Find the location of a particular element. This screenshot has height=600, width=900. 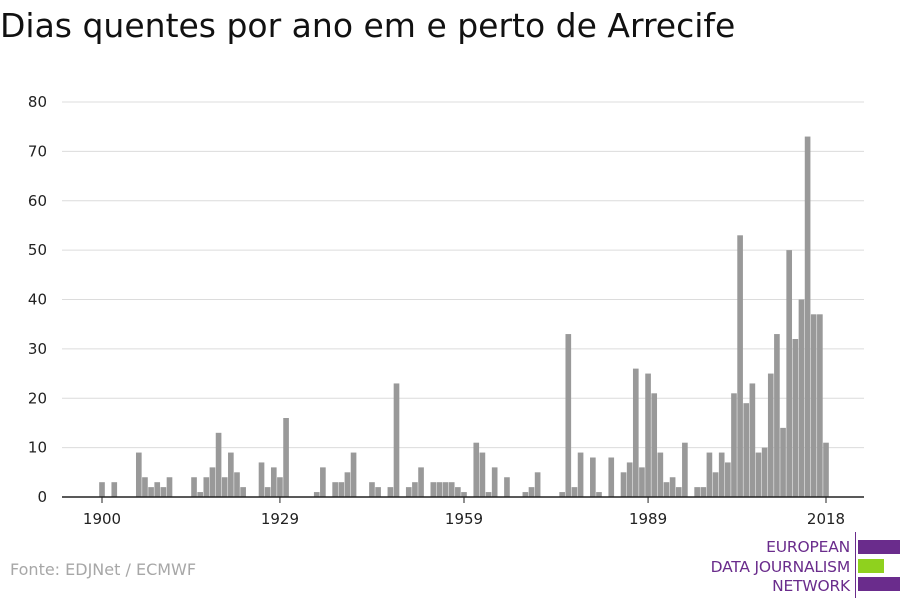

bar-1918 is located at coordinates (212, 482).